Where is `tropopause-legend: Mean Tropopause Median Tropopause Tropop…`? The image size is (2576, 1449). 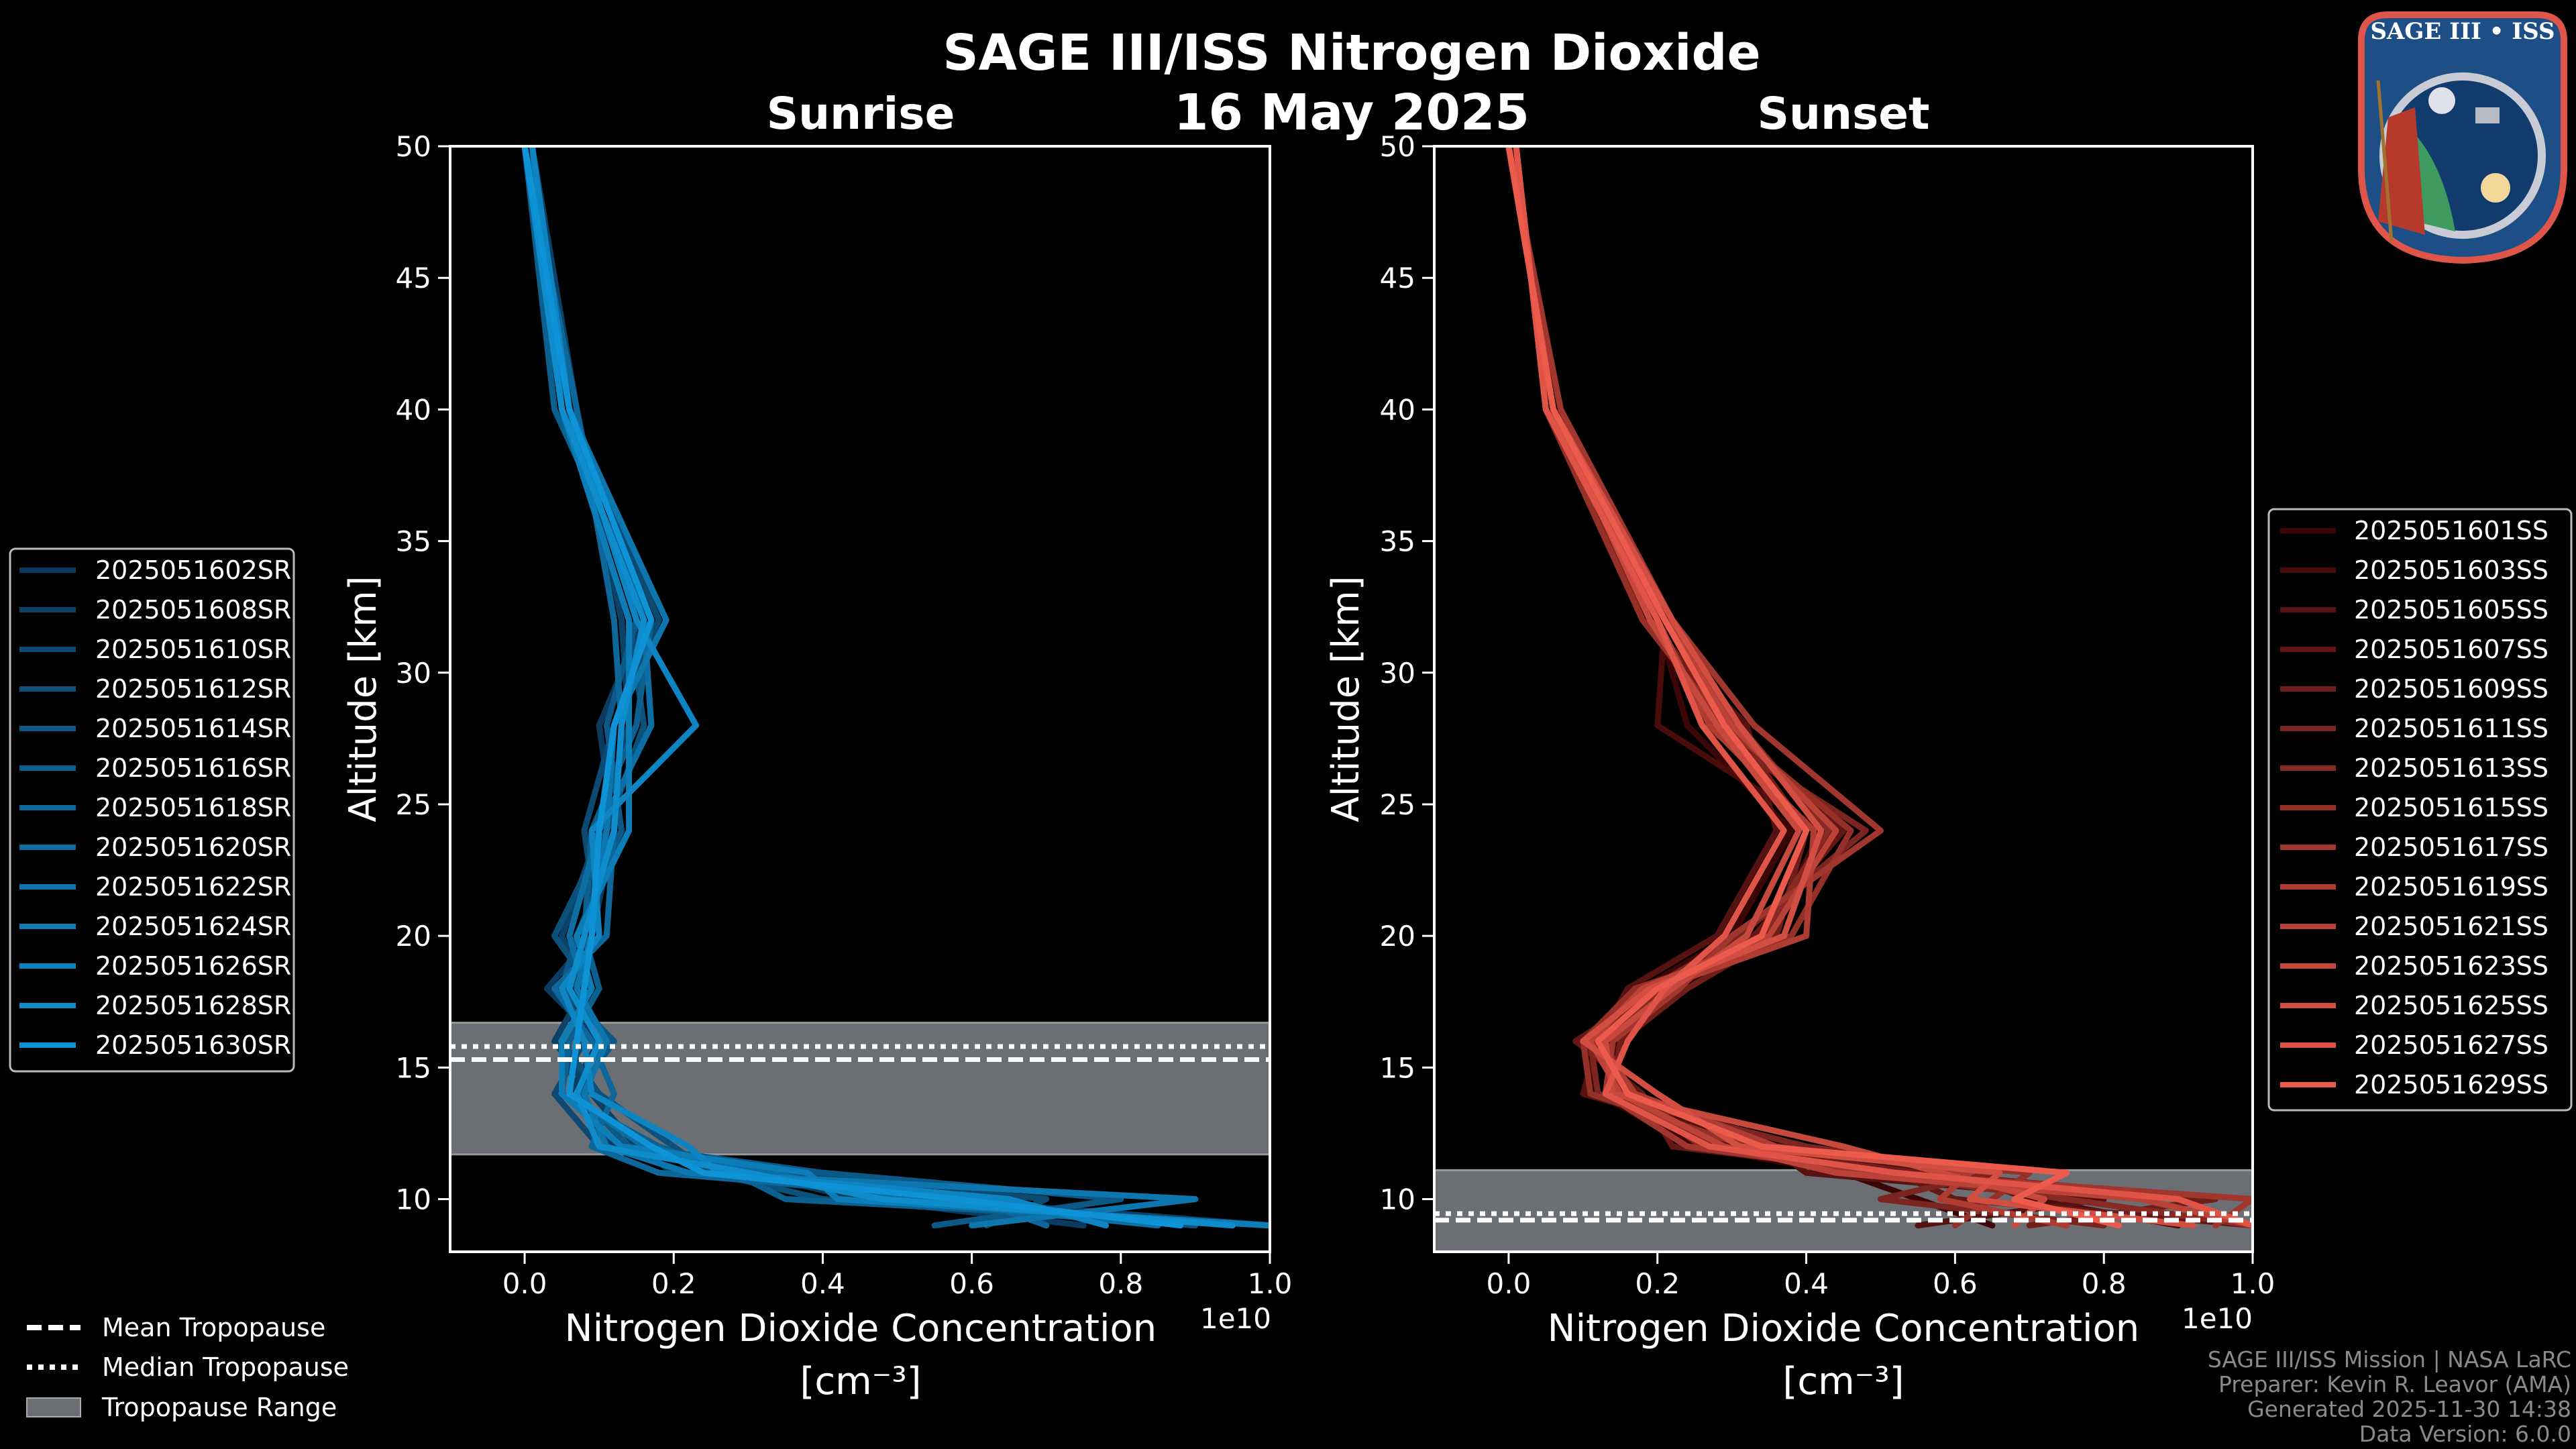
tropopause-legend: Mean Tropopause Median Tropopause Tropop… is located at coordinates (187, 1367).